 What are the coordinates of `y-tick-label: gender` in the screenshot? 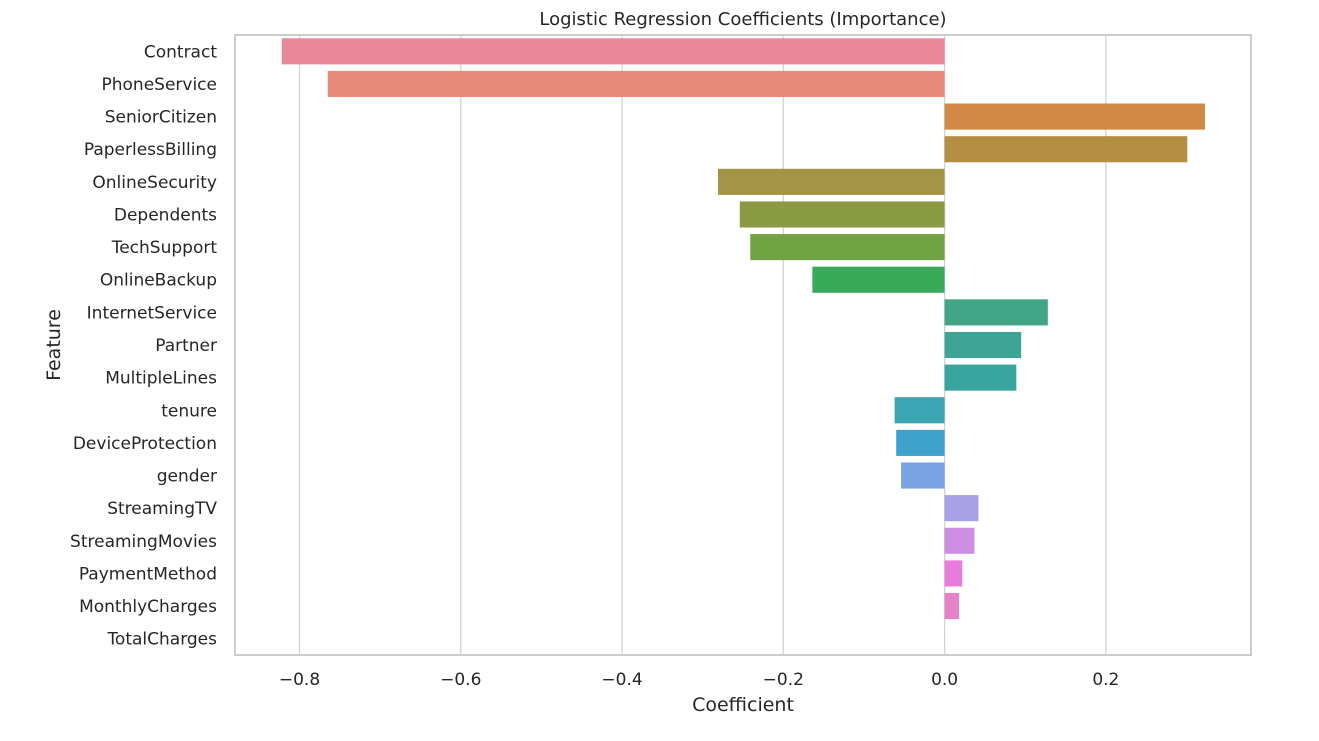 It's located at (187, 477).